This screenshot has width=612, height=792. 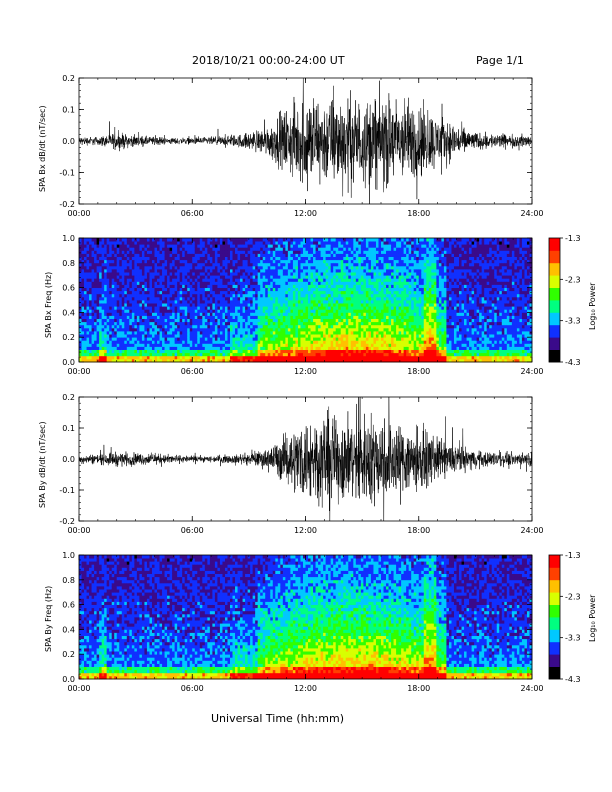 I want to click on chart-date-title: 2018/10/21 00:00-24:00 UT, so click(x=268, y=60).